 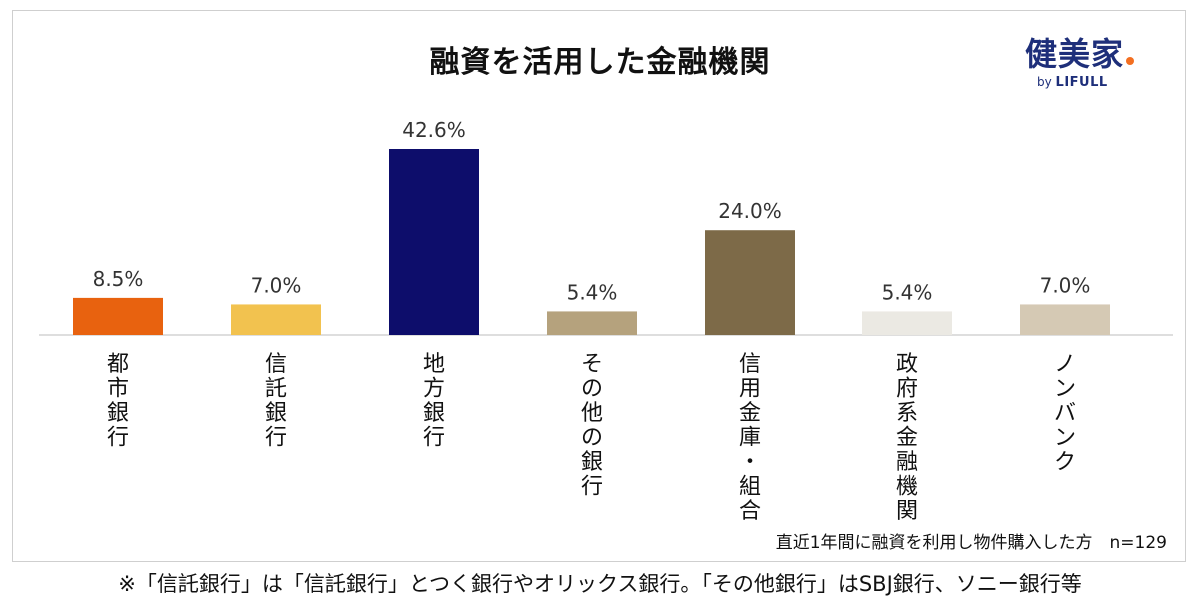 What do you see at coordinates (592, 292) in the screenshot?
I see `value-label-3: 5.4%` at bounding box center [592, 292].